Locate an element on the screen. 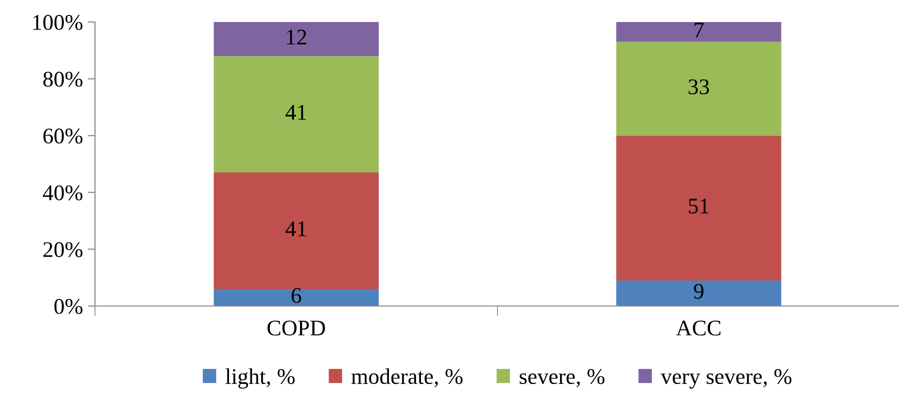 This screenshot has height=401, width=899. y-tick-label: 20% is located at coordinates (62, 250).